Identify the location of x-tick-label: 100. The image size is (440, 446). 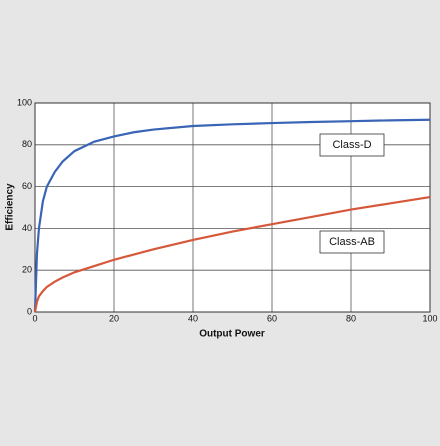
(429, 318).